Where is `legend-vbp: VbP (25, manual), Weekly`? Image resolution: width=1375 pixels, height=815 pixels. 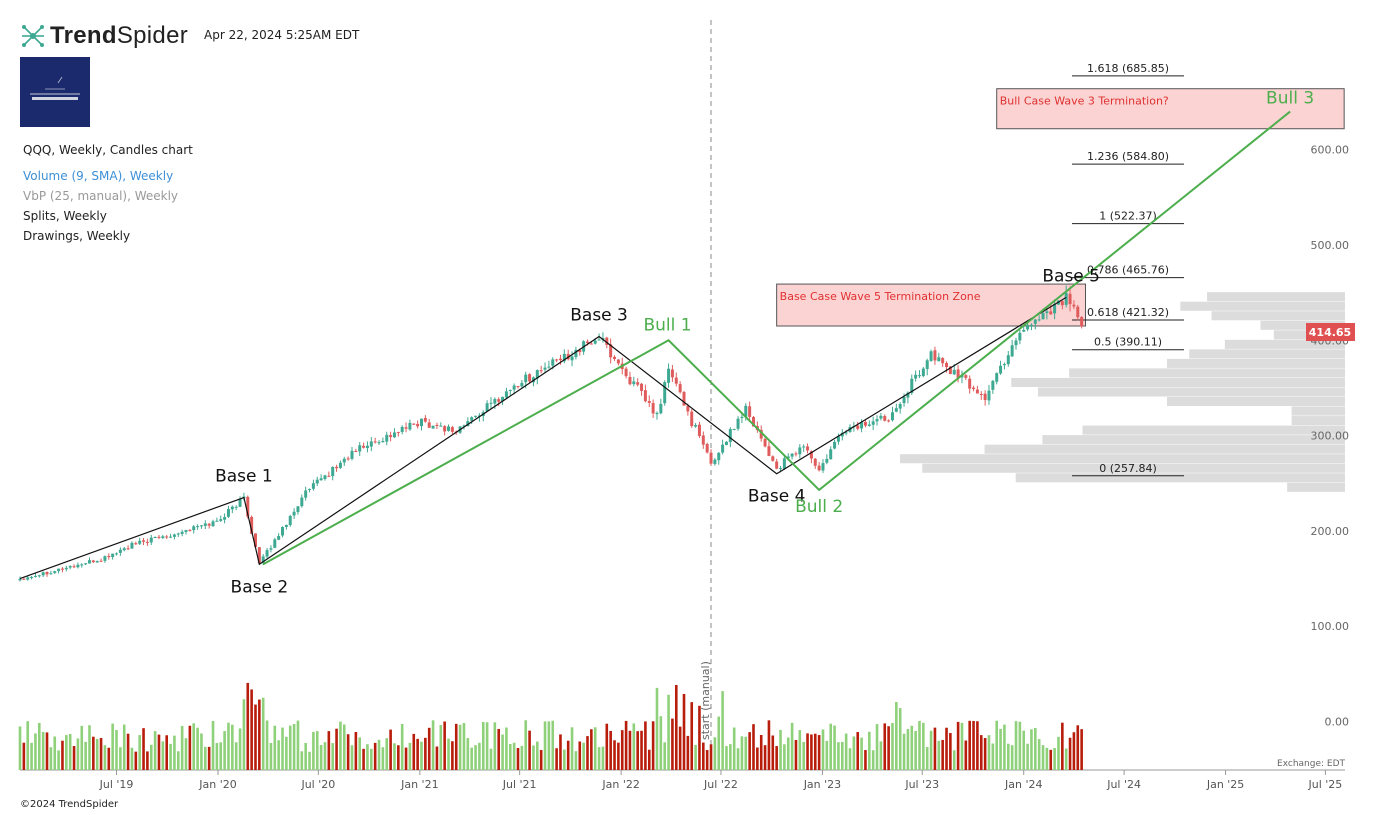
legend-vbp: VbP (25, manual), Weekly is located at coordinates (101, 196).